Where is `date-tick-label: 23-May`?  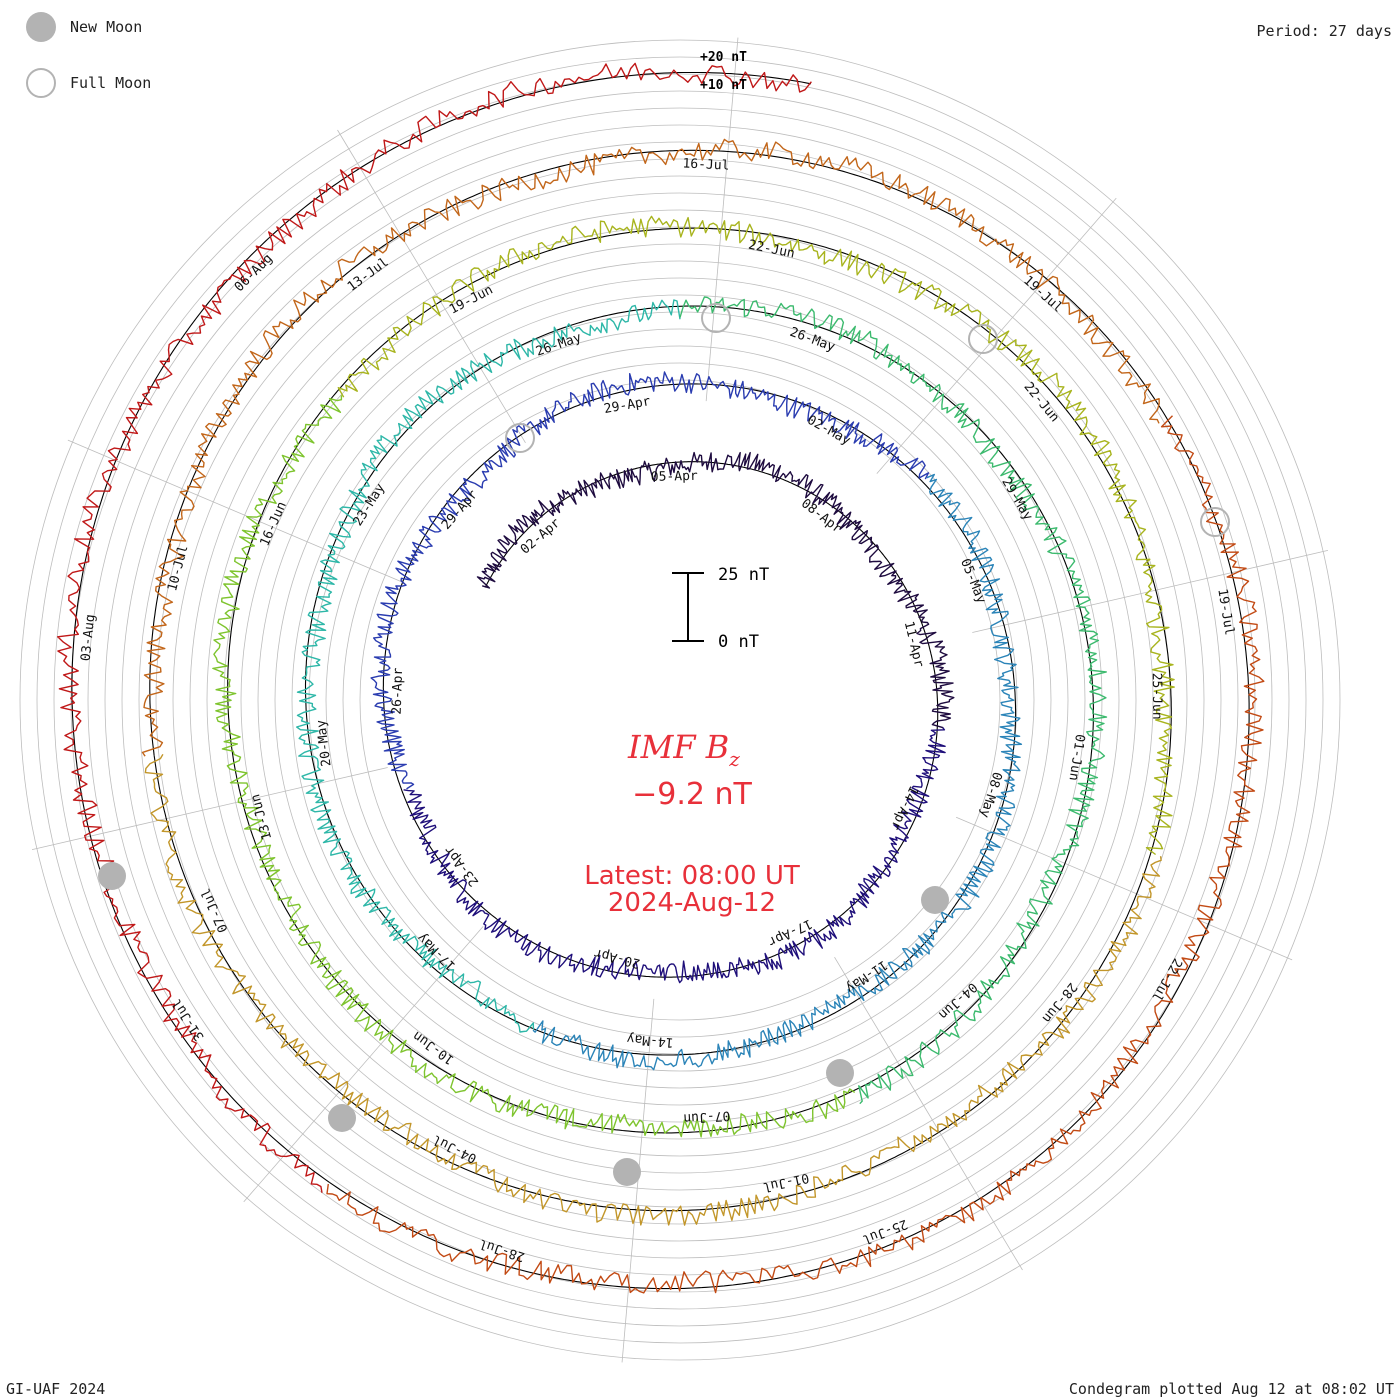 date-tick-label: 23-May is located at coordinates (370, 505).